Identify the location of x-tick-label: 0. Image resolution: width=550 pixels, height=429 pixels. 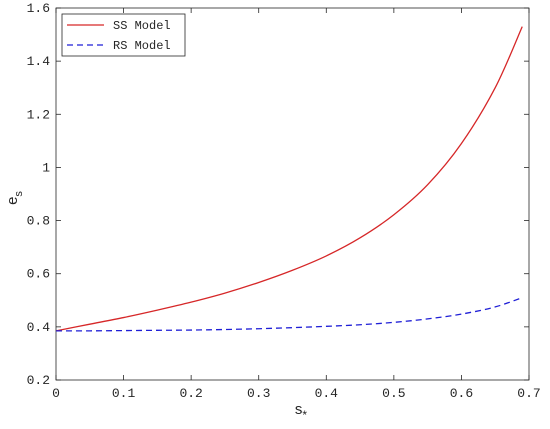
(56, 393).